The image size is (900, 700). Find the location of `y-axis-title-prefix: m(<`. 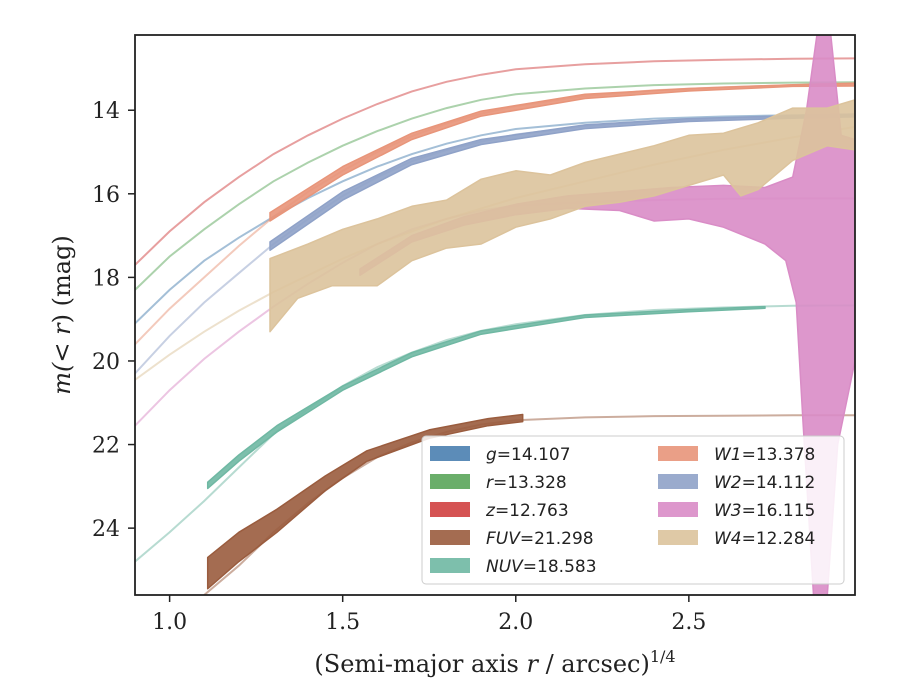

y-axis-title-prefix: m(< is located at coordinates (62, 365).